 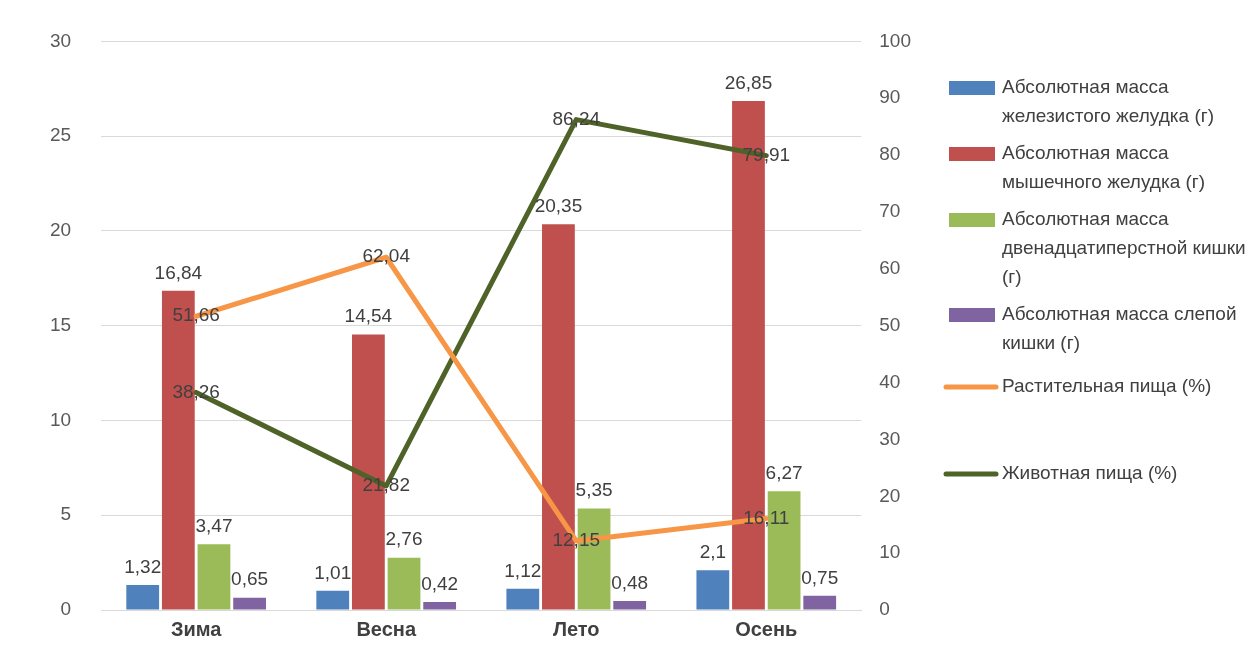 I want to click on legend-label: Животная пища (%), so click(x=1090, y=473).